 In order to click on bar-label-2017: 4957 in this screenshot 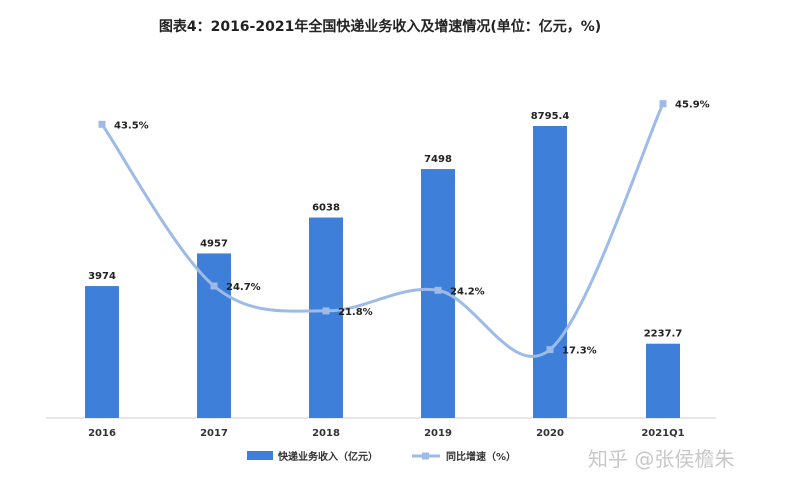, I will do `click(214, 243)`.